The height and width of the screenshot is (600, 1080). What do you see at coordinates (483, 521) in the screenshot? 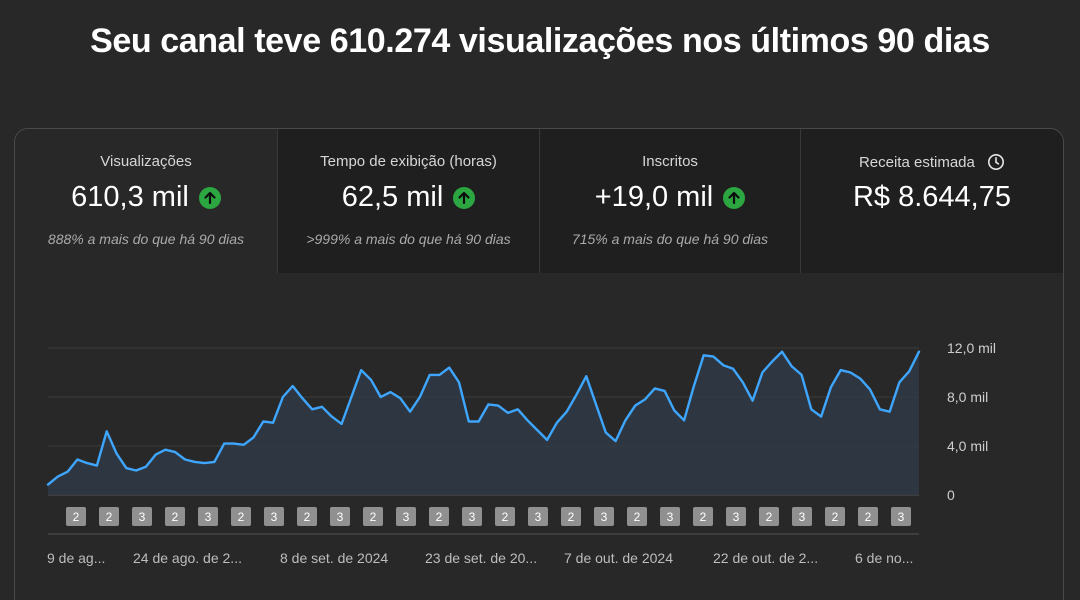
I see `publish-markers: 2 2 3 2 3 2 3 2 3 2 3 2 3 2 3 2 3 2 3 2 3 2 3 2 2 3` at bounding box center [483, 521].